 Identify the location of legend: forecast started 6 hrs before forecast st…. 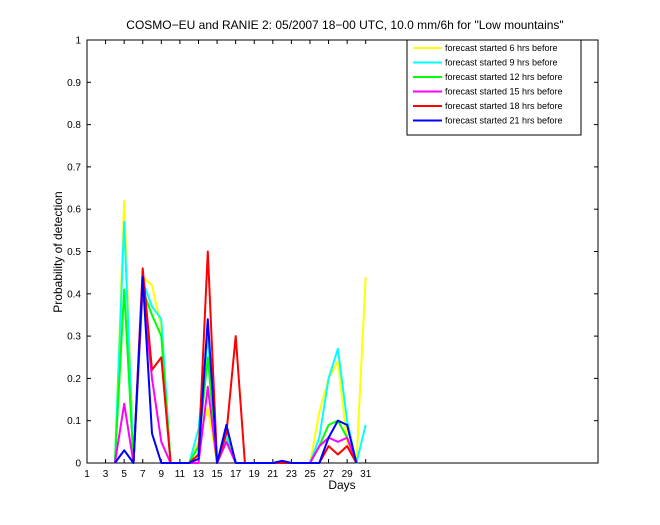
(494, 87).